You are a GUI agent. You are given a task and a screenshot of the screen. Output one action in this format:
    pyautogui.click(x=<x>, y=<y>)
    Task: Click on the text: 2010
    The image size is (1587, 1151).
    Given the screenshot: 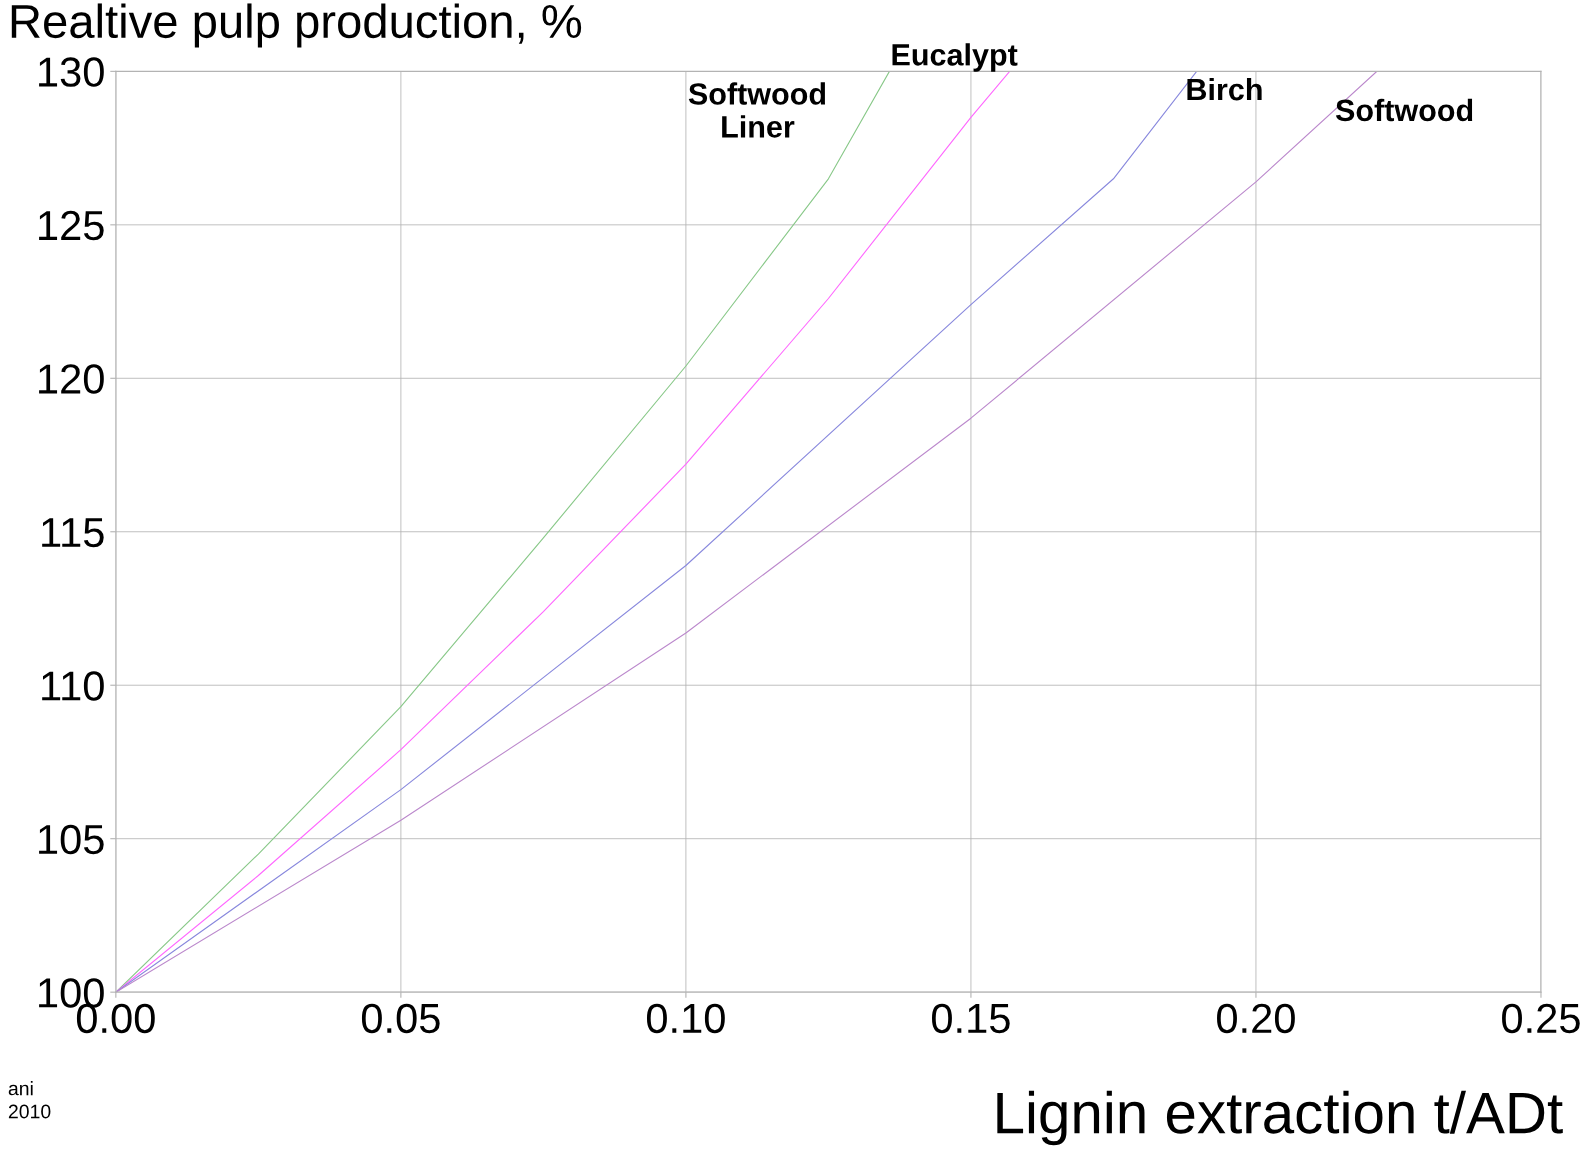 What is the action you would take?
    pyautogui.click(x=29, y=1111)
    